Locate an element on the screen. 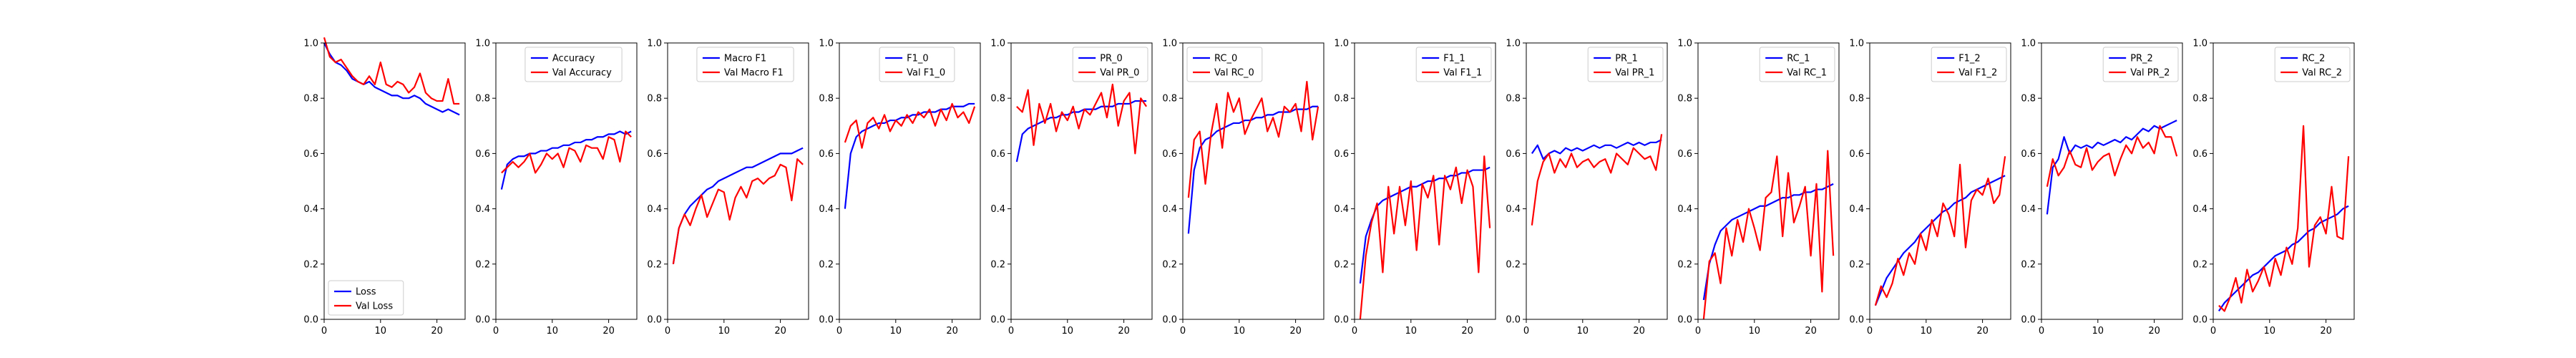 The width and height of the screenshot is (2576, 358). series-line-val-accuracy is located at coordinates (566, 152).